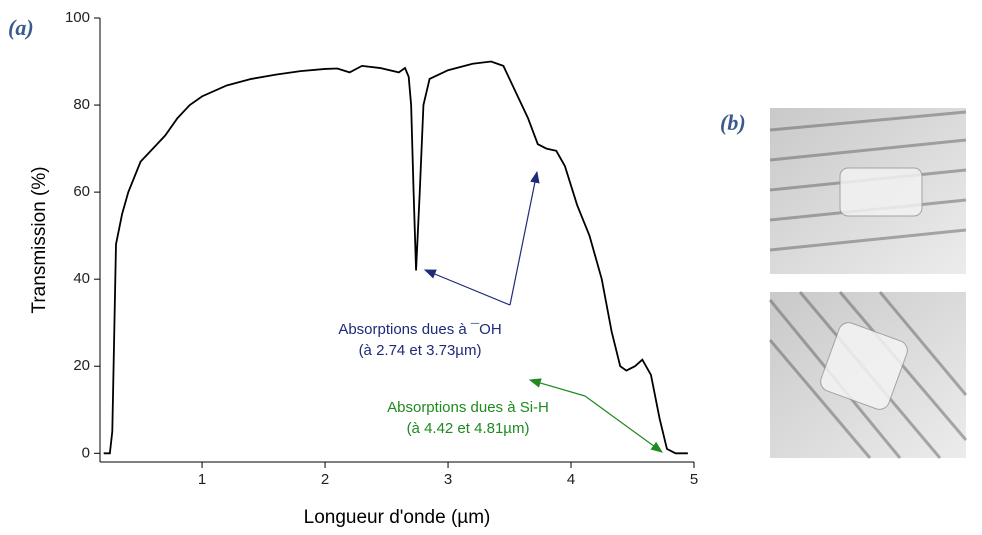  What do you see at coordinates (81, 278) in the screenshot?
I see `y-tick-label: 40` at bounding box center [81, 278].